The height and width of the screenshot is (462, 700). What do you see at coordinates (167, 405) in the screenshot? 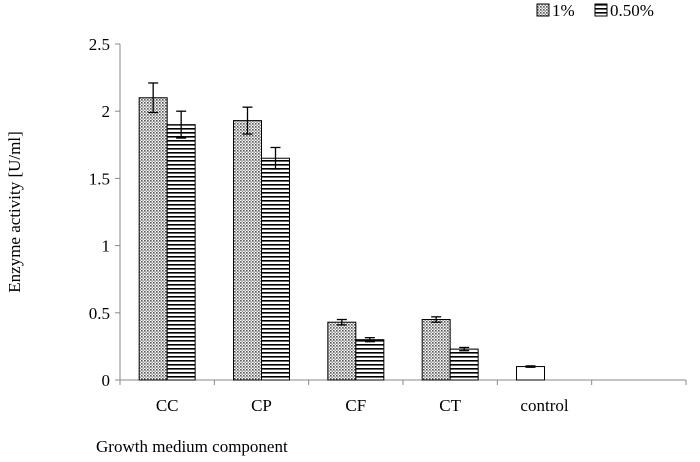
I see `x-tick-label: CC` at bounding box center [167, 405].